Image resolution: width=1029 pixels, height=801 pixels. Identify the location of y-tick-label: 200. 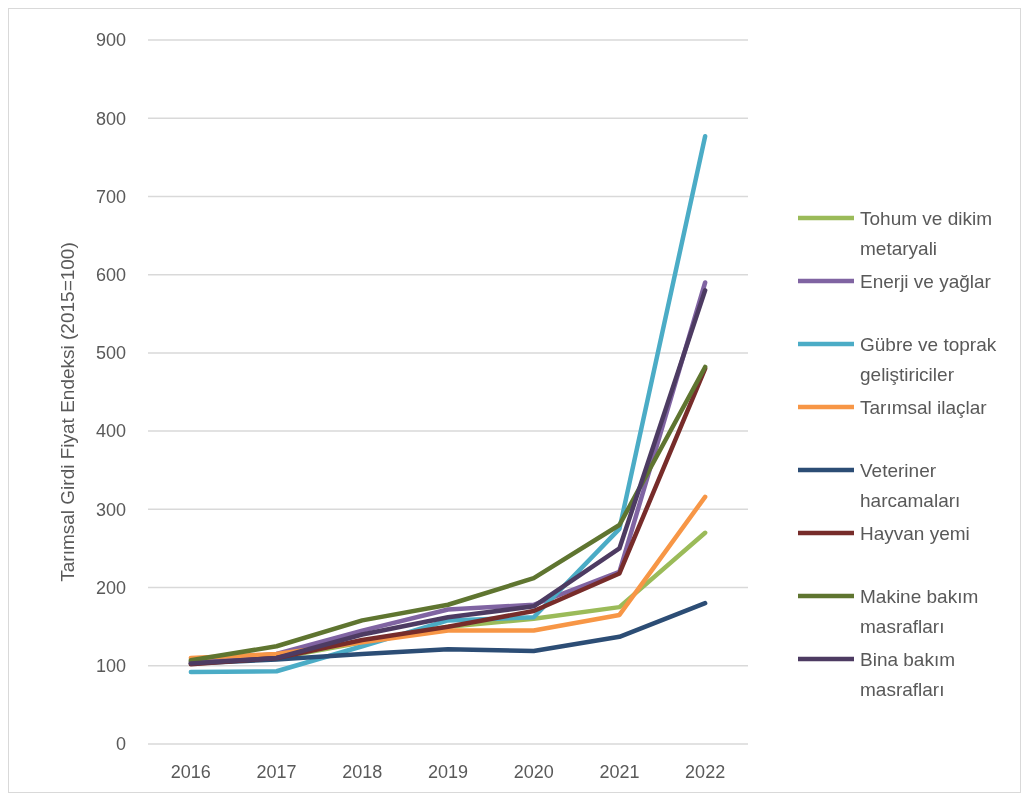
(110, 587).